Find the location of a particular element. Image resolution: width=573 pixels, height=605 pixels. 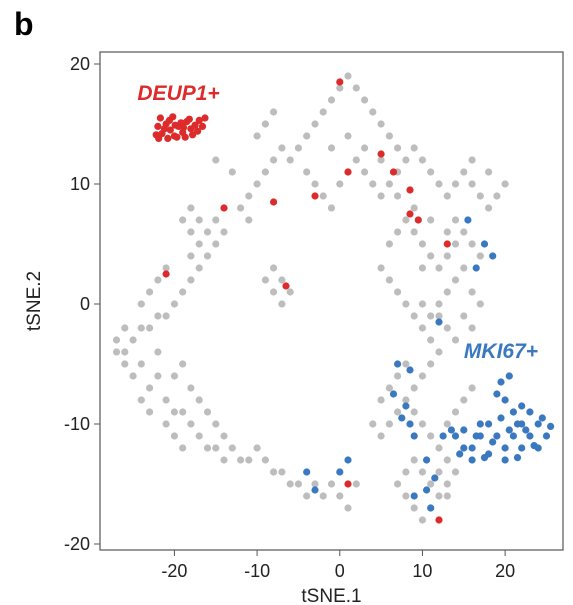

y-axis-title: tSNE.2 is located at coordinates (34, 301).